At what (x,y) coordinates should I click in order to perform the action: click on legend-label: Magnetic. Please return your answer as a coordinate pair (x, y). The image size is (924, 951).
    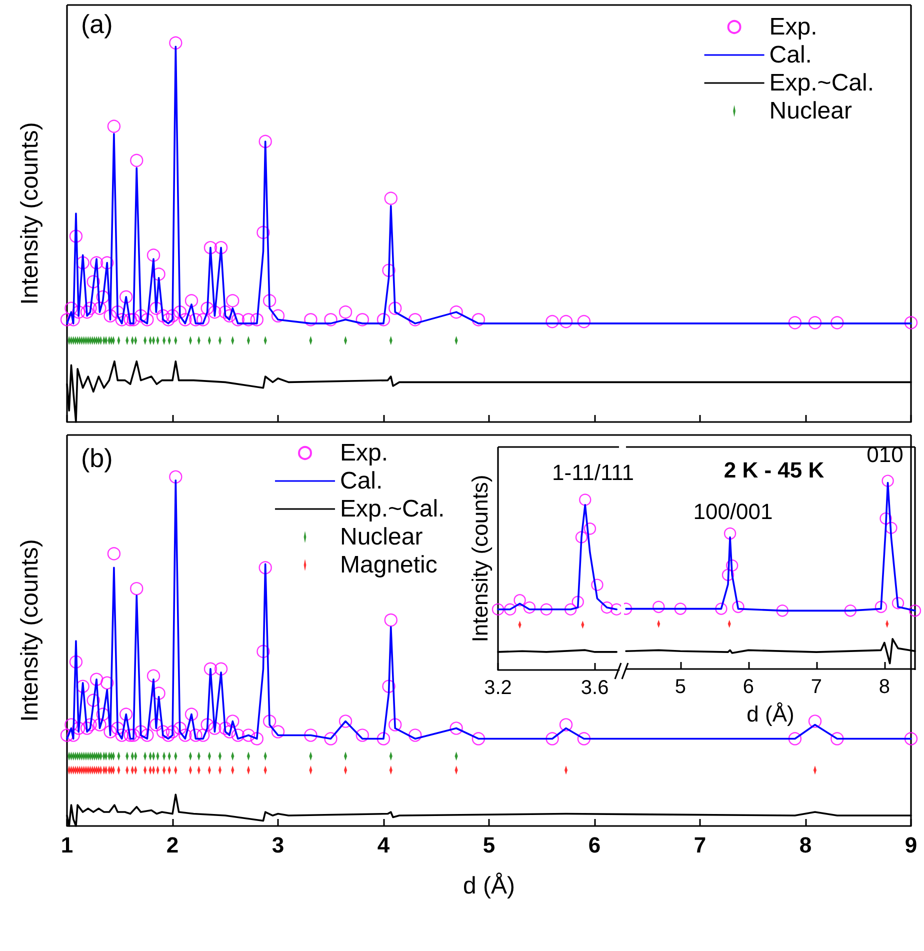
    Looking at the image, I should click on (389, 565).